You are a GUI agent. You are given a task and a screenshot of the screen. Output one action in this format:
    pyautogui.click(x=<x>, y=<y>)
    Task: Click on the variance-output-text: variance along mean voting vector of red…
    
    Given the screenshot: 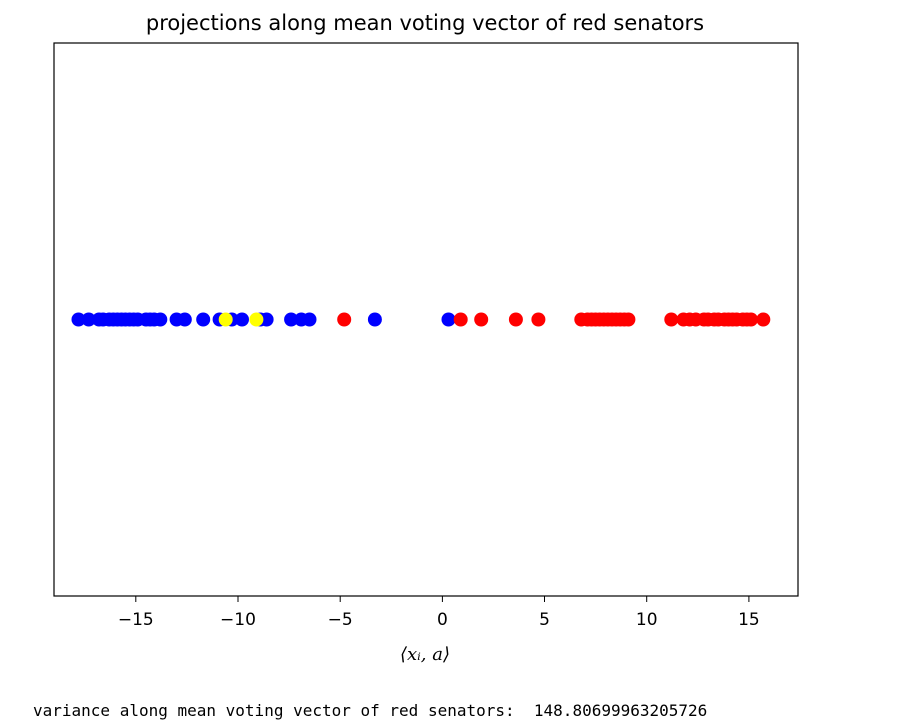 What is the action you would take?
    pyautogui.click(x=370, y=710)
    